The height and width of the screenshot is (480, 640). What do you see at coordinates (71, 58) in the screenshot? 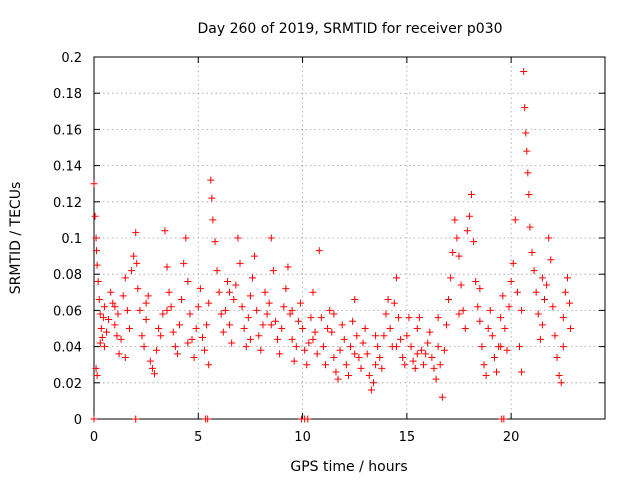
I see `y-tick-label: 0.2` at bounding box center [71, 58].